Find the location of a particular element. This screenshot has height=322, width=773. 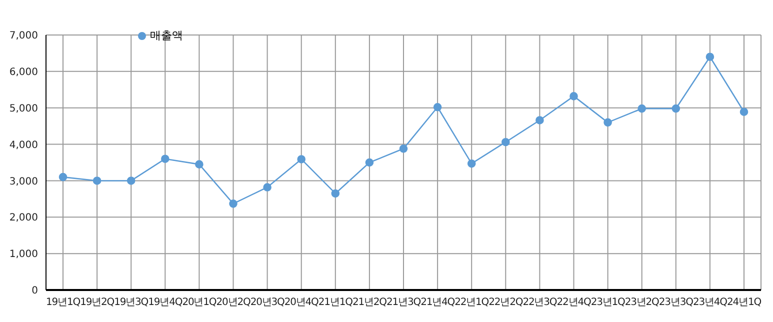

y-tick-label: 6,000 is located at coordinates (23, 72).